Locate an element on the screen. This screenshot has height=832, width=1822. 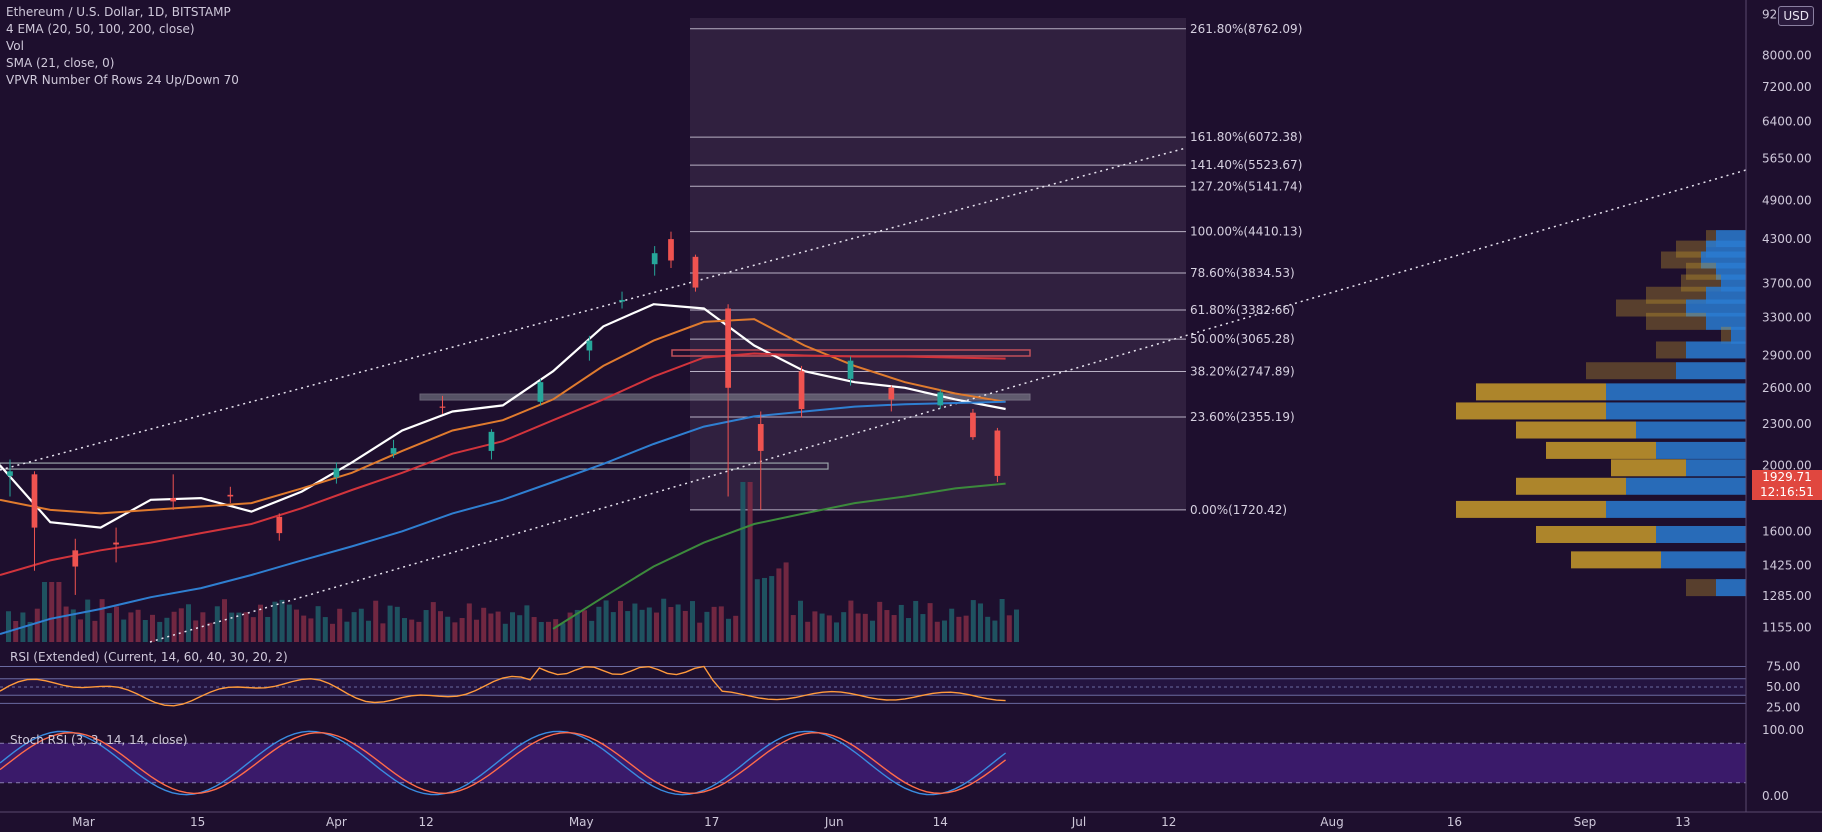
last-price-label: 1929.71 is located at coordinates (1787, 477).